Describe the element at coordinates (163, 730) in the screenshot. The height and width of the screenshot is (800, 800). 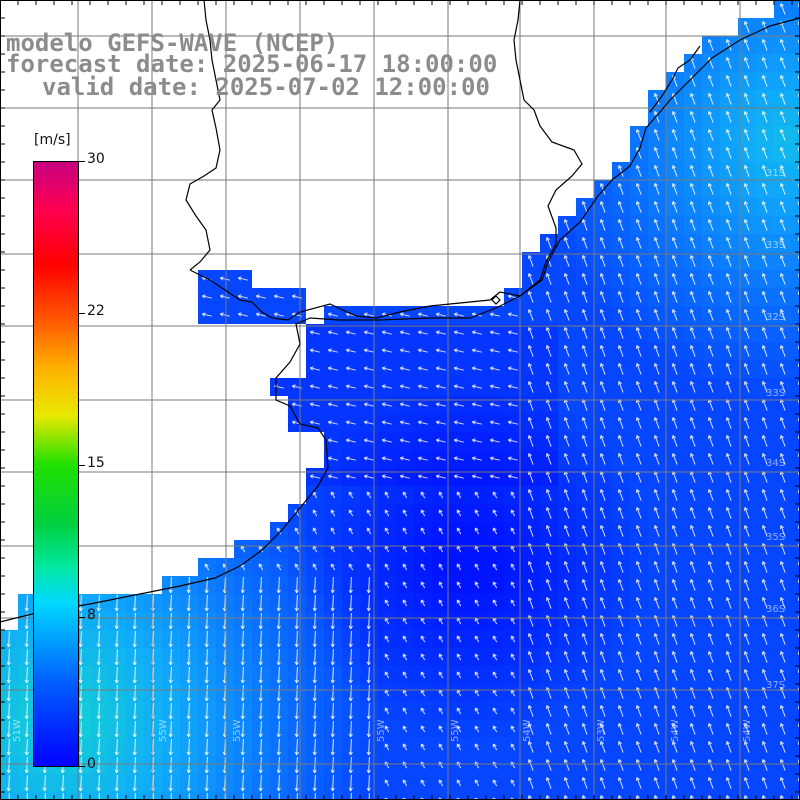
I see `longitude-label: 55W` at that location.